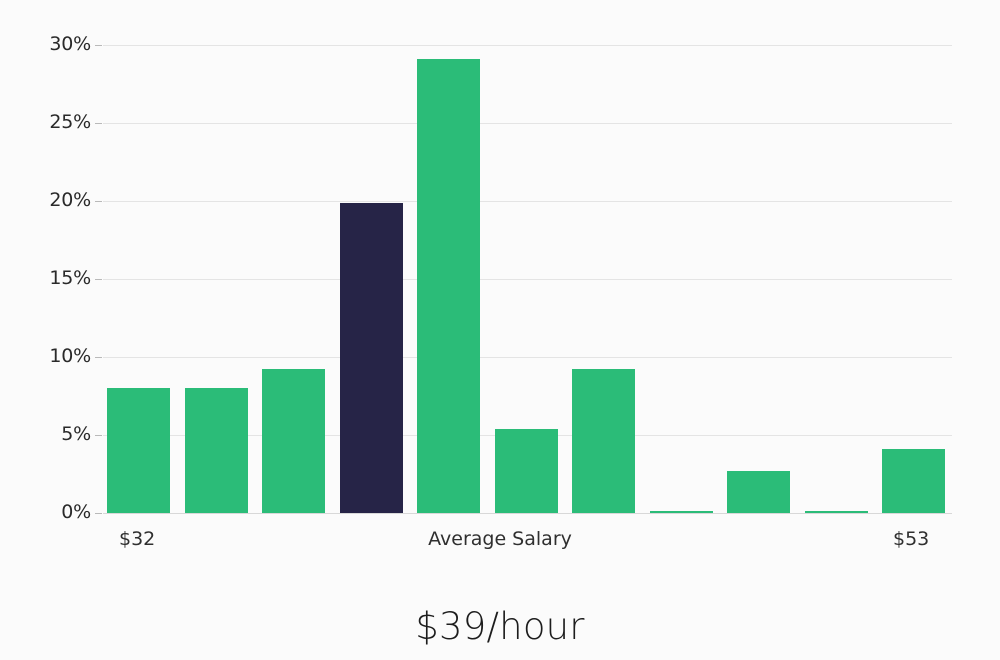 This screenshot has width=1000, height=660. Describe the element at coordinates (70, 122) in the screenshot. I see `y-axis-tick-label: 25%` at that location.